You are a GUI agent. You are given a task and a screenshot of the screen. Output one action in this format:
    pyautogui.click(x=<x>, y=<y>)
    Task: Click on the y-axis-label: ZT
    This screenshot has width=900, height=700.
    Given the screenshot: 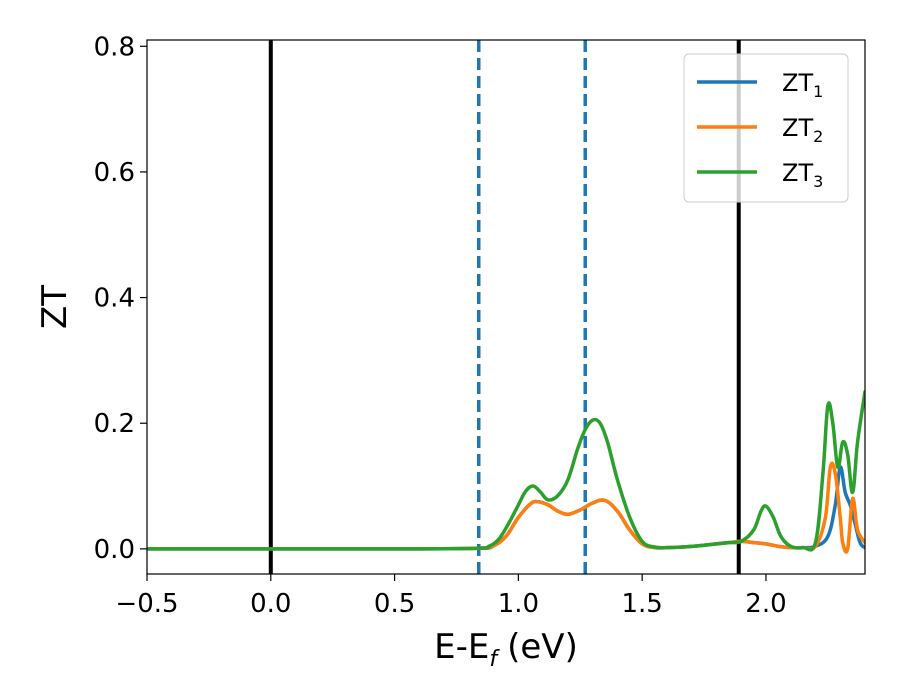 What is the action you would take?
    pyautogui.click(x=55, y=307)
    